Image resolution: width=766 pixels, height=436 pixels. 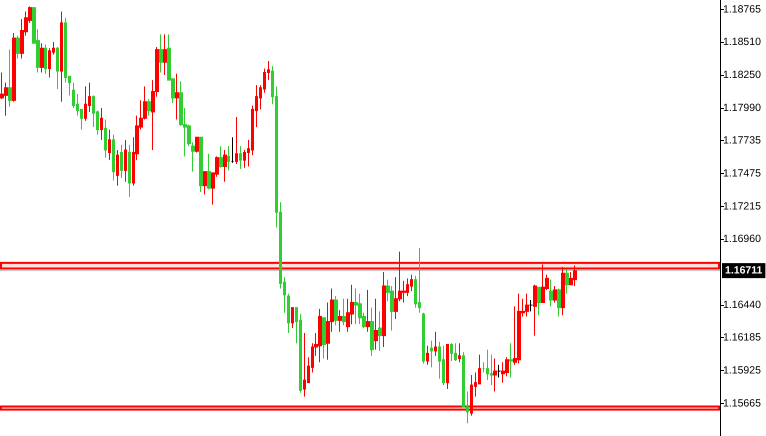 I want to click on y-tick-label: 1.15665, so click(x=742, y=404).